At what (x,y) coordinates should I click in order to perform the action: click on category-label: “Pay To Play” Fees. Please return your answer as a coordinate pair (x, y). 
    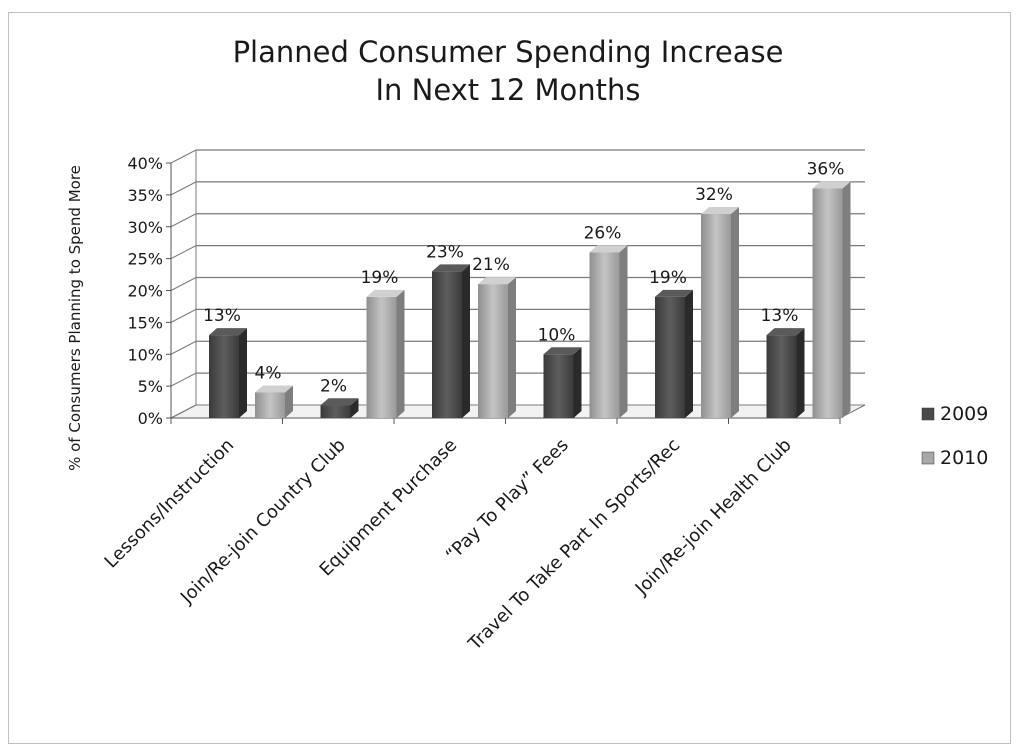
    Looking at the image, I should click on (507, 500).